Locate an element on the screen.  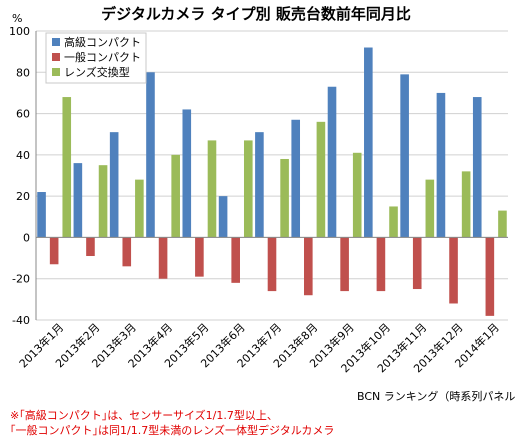
bar-レンズ交換型-2013年10月 is located at coordinates (393, 222).